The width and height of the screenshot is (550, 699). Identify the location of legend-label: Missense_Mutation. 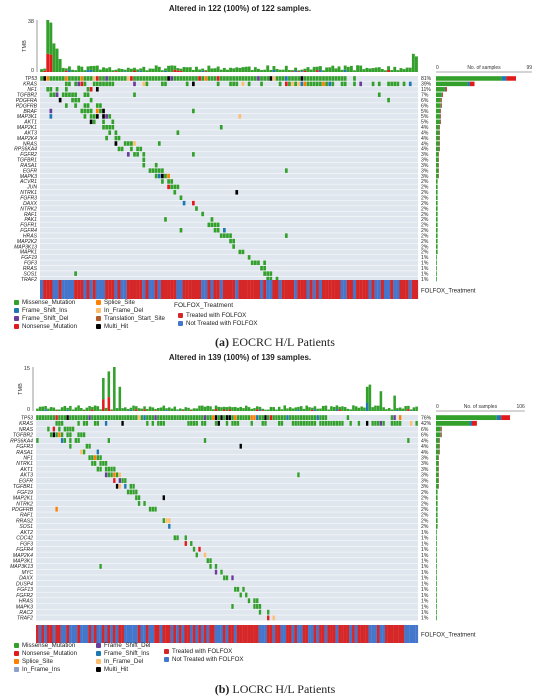
(49, 302).